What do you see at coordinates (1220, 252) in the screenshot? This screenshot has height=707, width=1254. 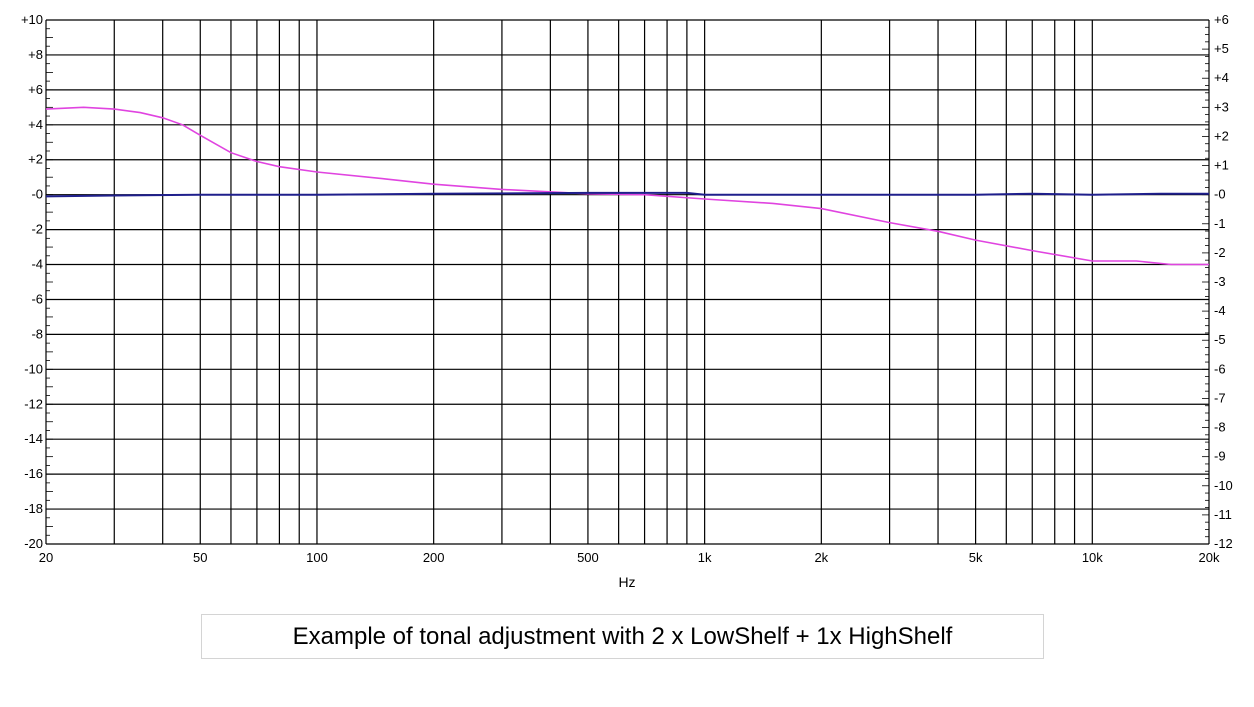 I see `right-tick-label: -2` at bounding box center [1220, 252].